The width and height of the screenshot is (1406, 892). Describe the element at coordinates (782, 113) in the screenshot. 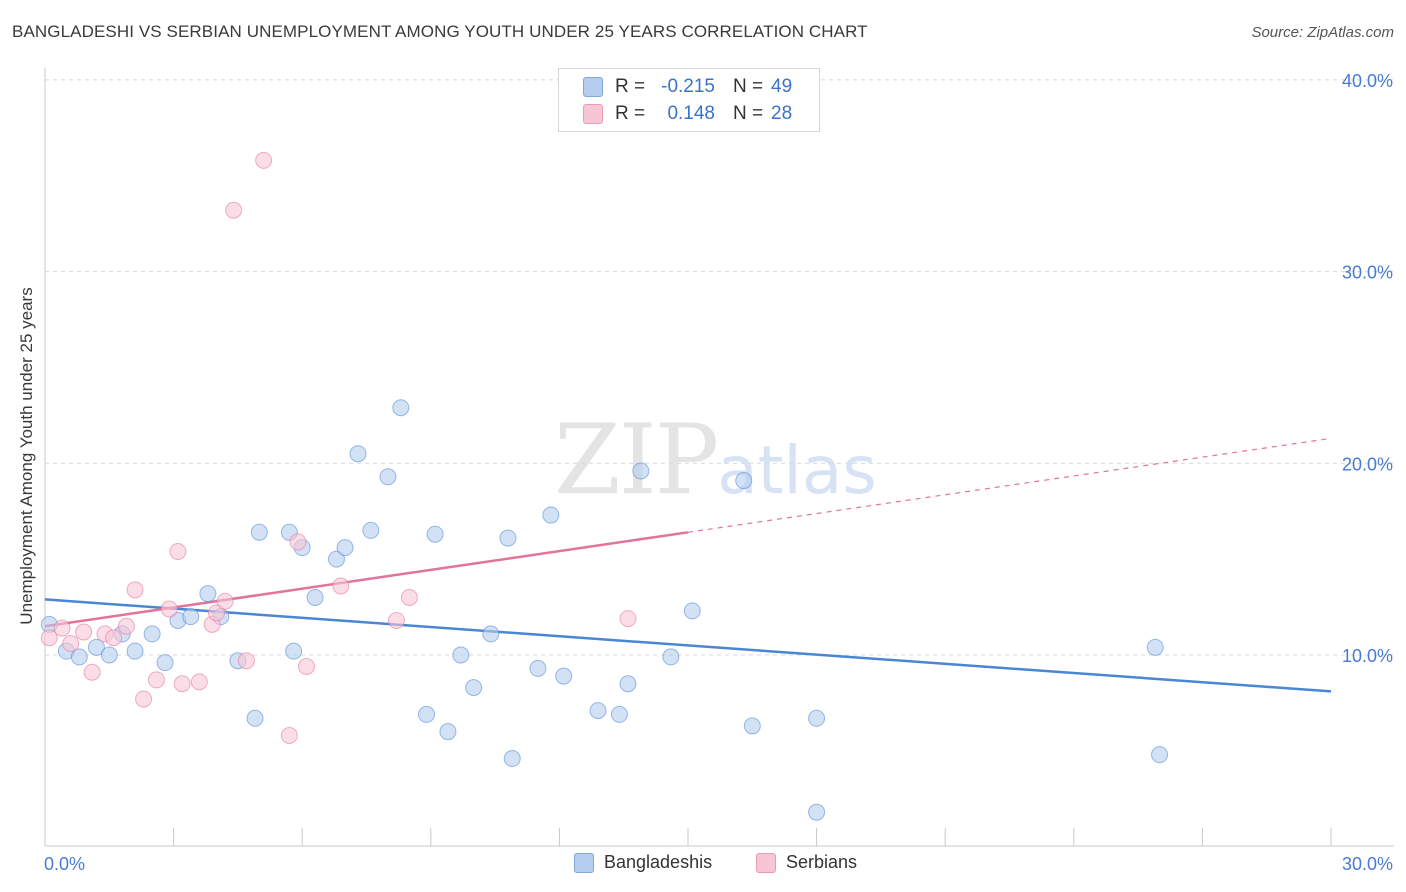

I see `n-value: 28` at that location.